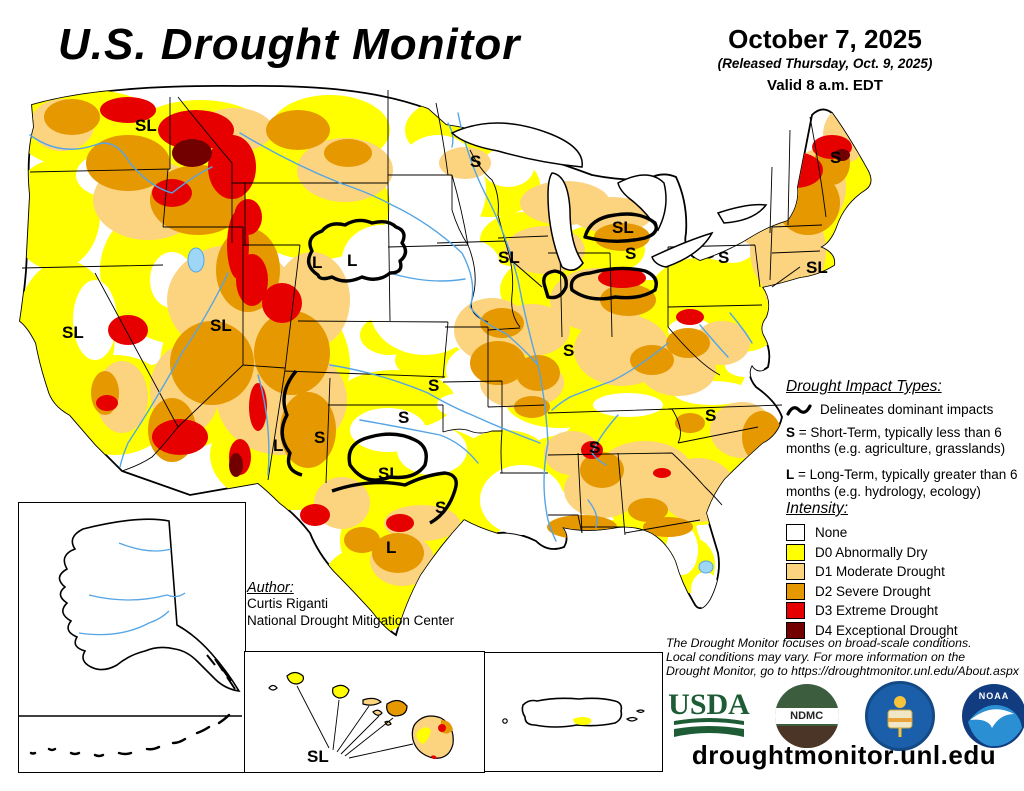 The height and width of the screenshot is (791, 1024). I want to click on great-lakes, so click(609, 196).